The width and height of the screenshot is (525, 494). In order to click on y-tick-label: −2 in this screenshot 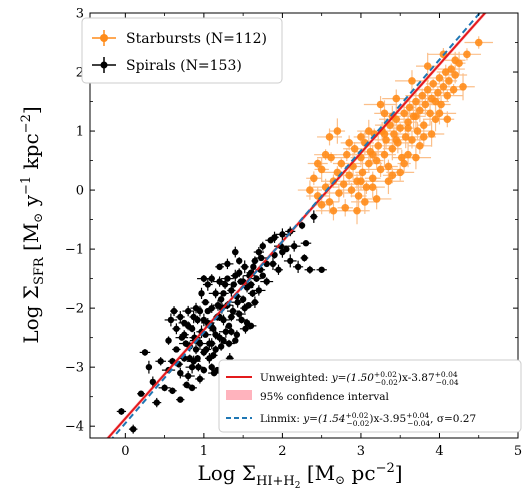, I will do `click(74, 309)`.